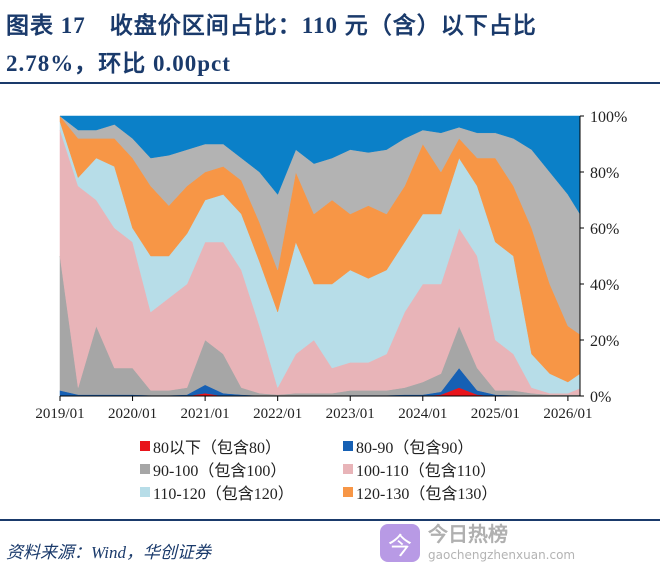 The width and height of the screenshot is (660, 566). Describe the element at coordinates (277, 413) in the screenshot. I see `x-tick-label: 2022/01` at that location.